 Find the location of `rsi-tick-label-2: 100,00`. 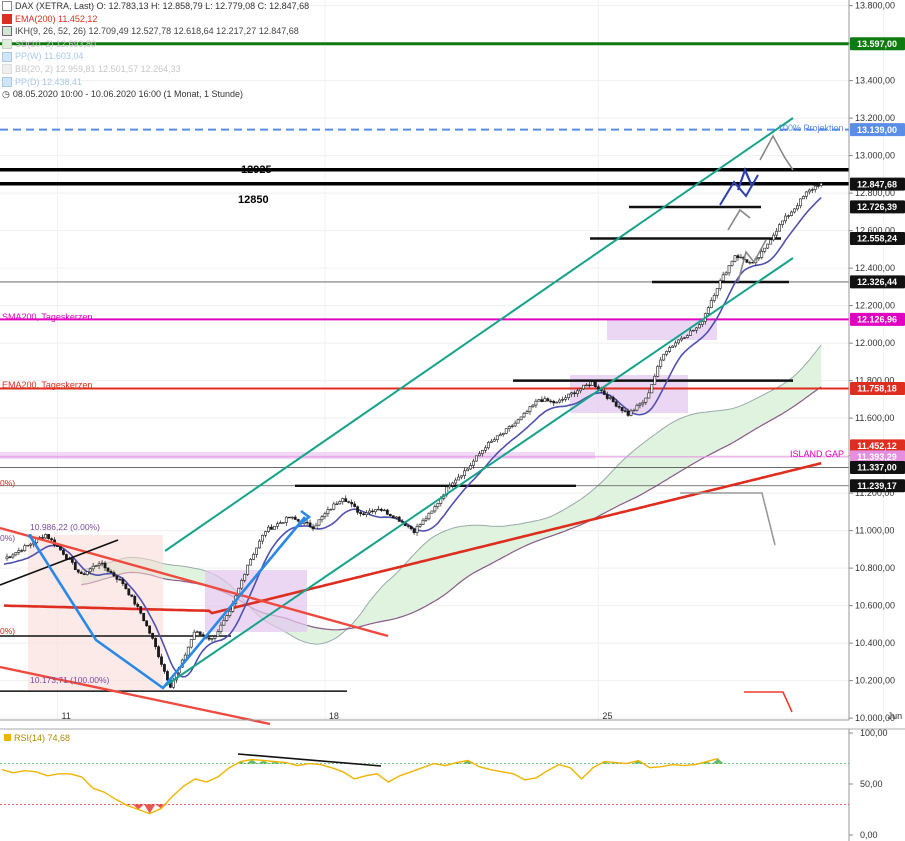

rsi-tick-label-2: 100,00 is located at coordinates (874, 733).